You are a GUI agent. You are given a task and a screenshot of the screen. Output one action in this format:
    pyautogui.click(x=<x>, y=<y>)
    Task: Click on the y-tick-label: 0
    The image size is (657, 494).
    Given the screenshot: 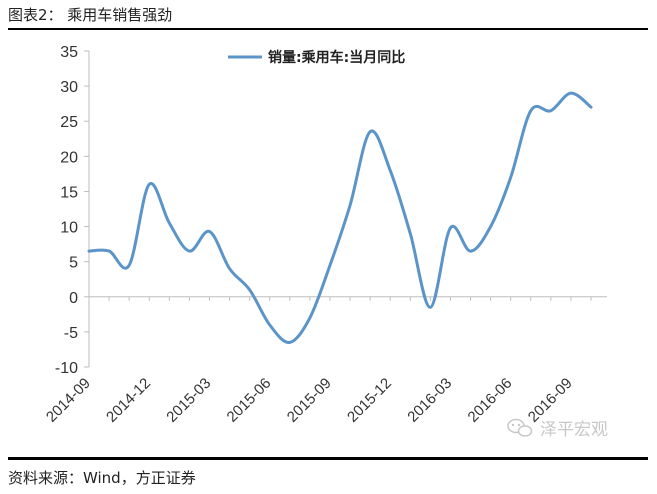 What is the action you would take?
    pyautogui.click(x=73, y=298)
    